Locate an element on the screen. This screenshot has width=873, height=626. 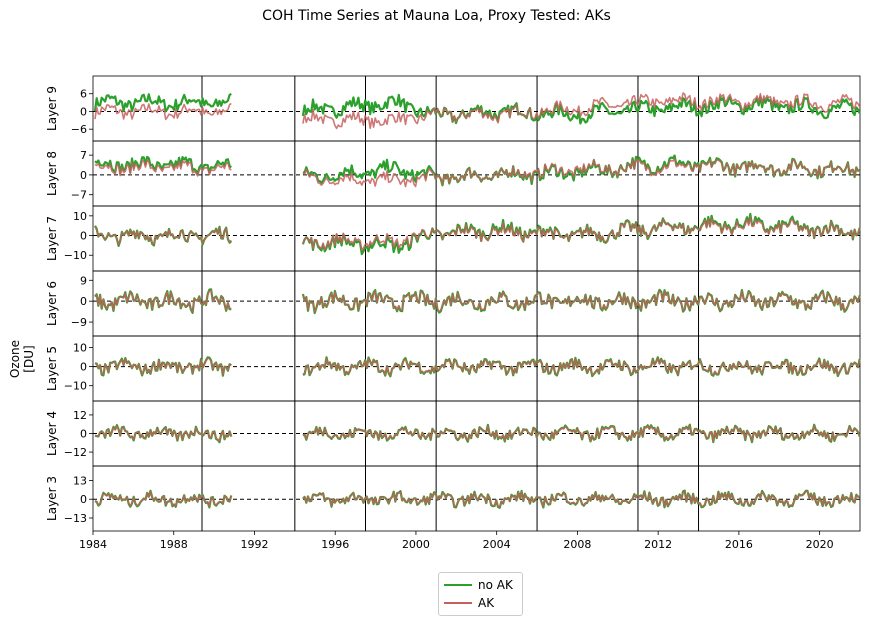
y-tick-label: 12 is located at coordinates (80, 415).